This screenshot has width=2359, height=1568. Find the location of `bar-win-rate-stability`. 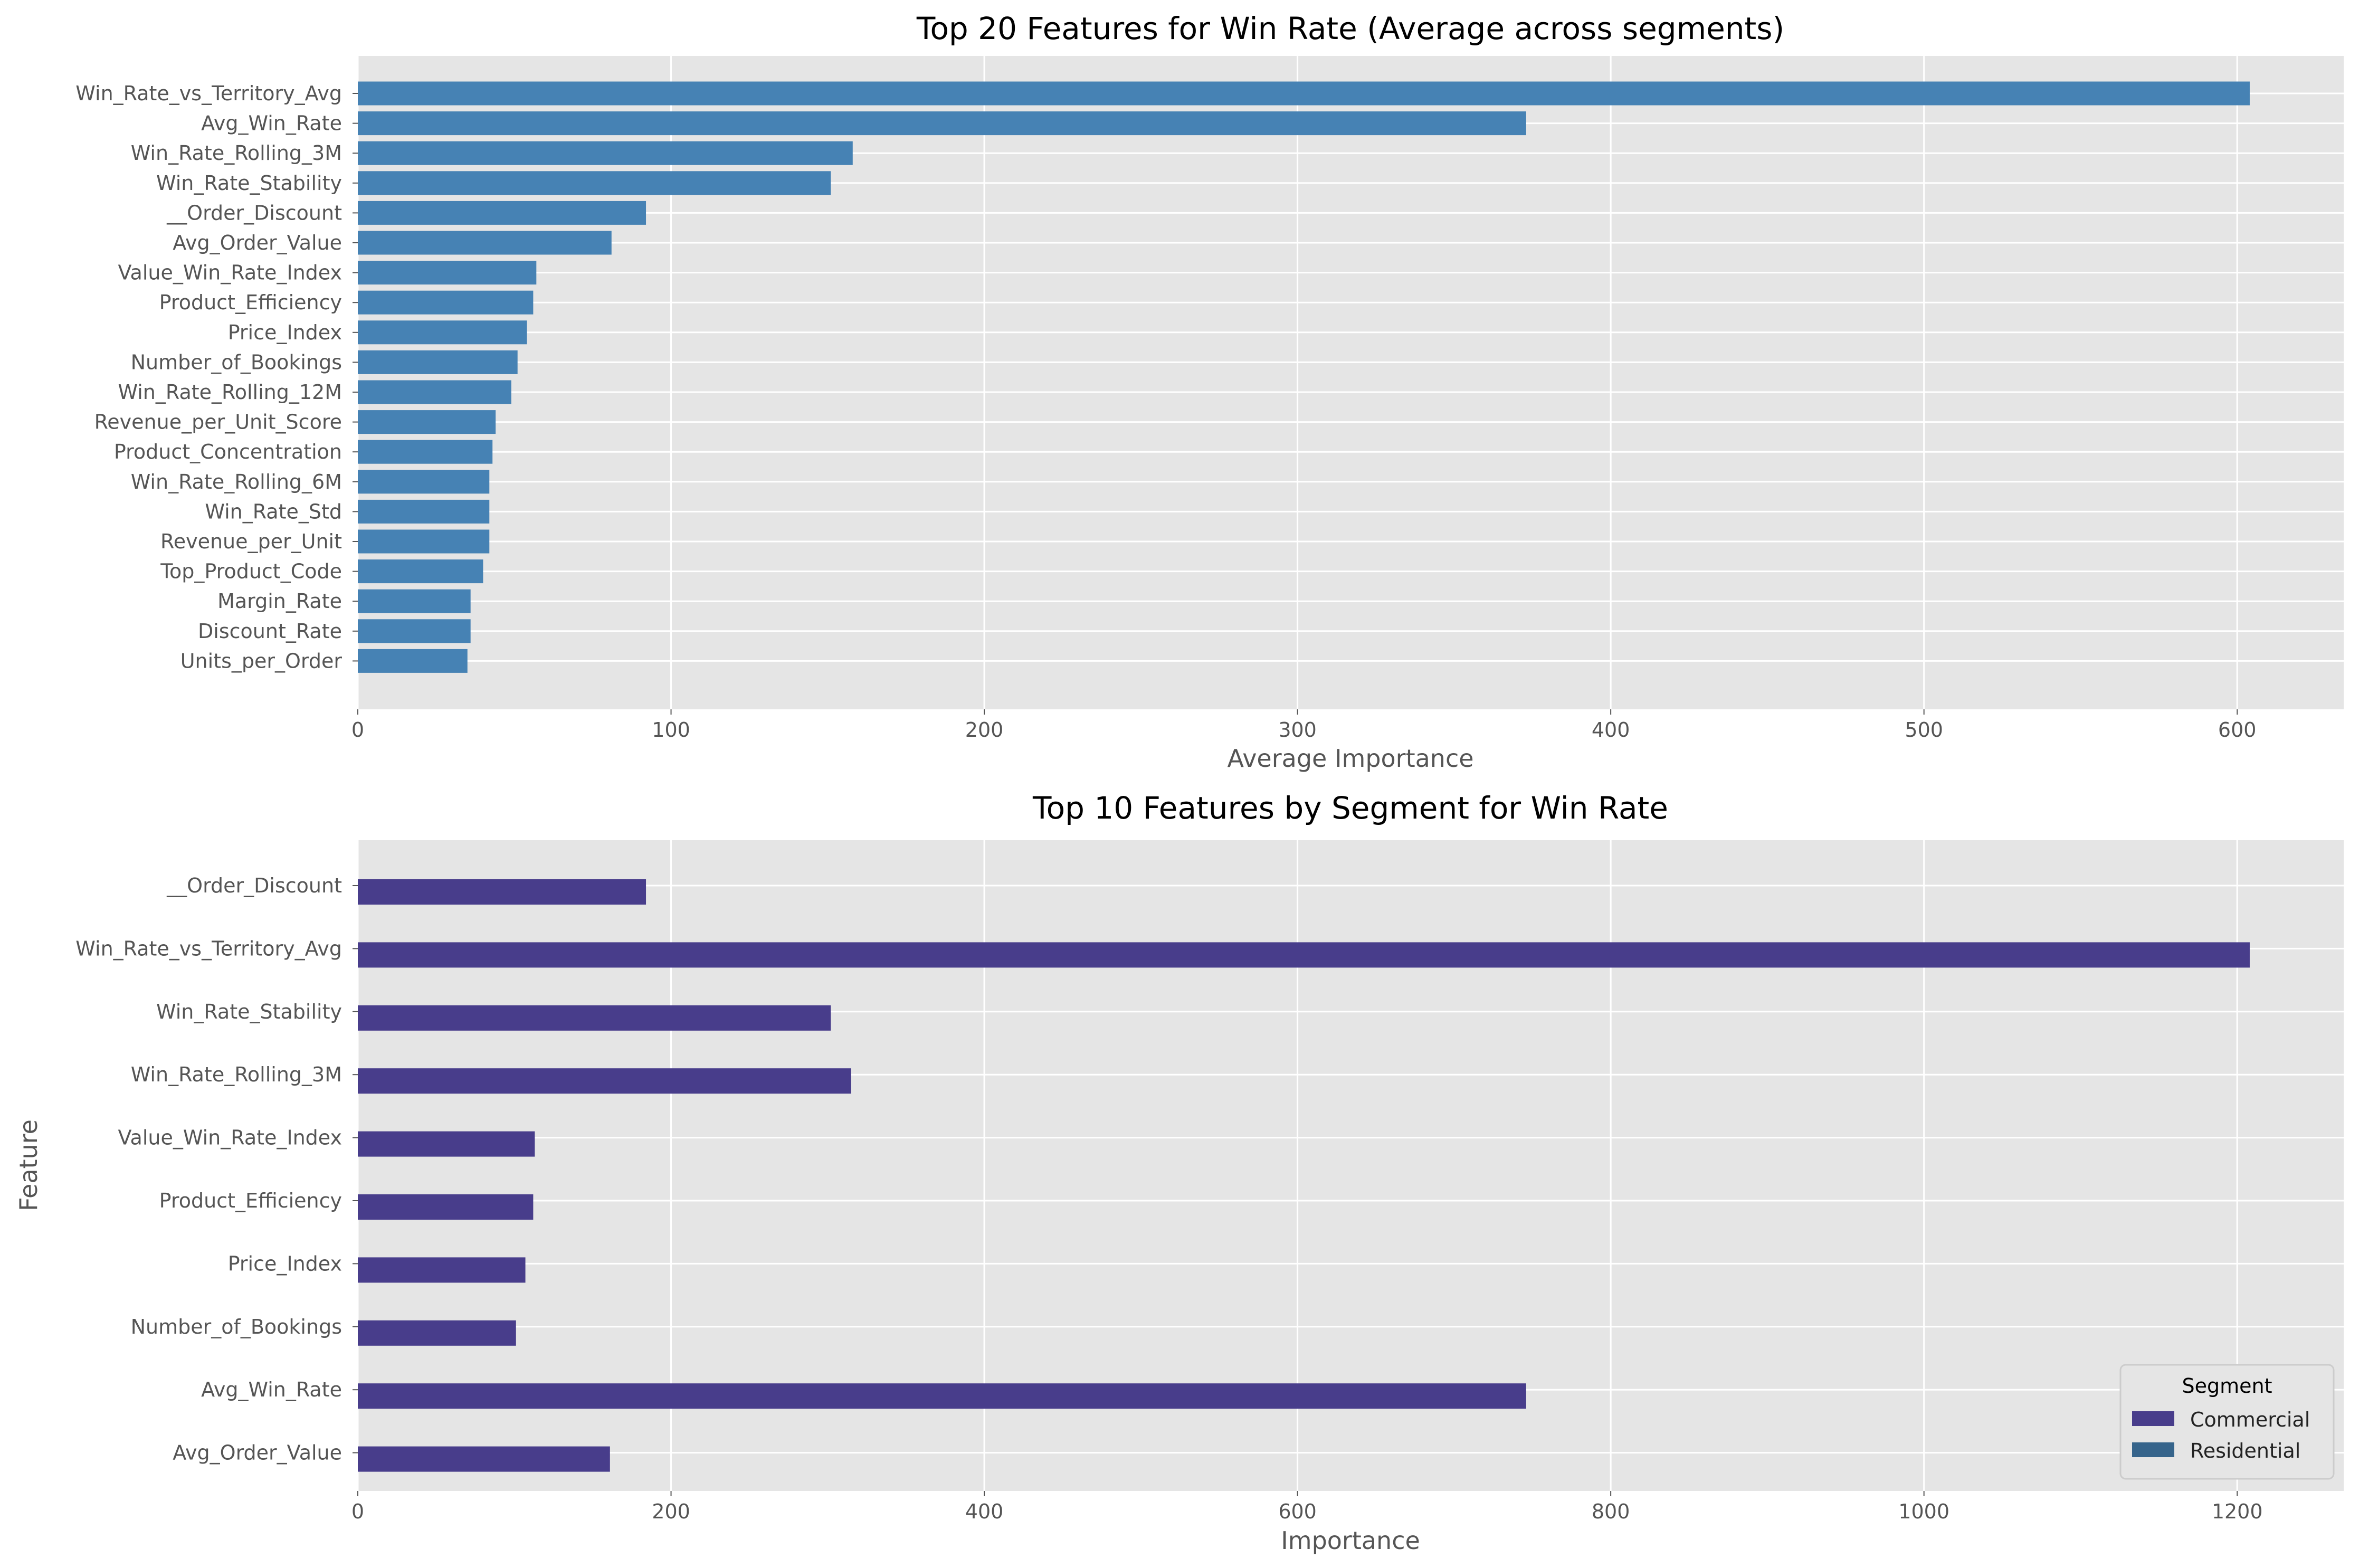

bar-win-rate-stability is located at coordinates (594, 183).